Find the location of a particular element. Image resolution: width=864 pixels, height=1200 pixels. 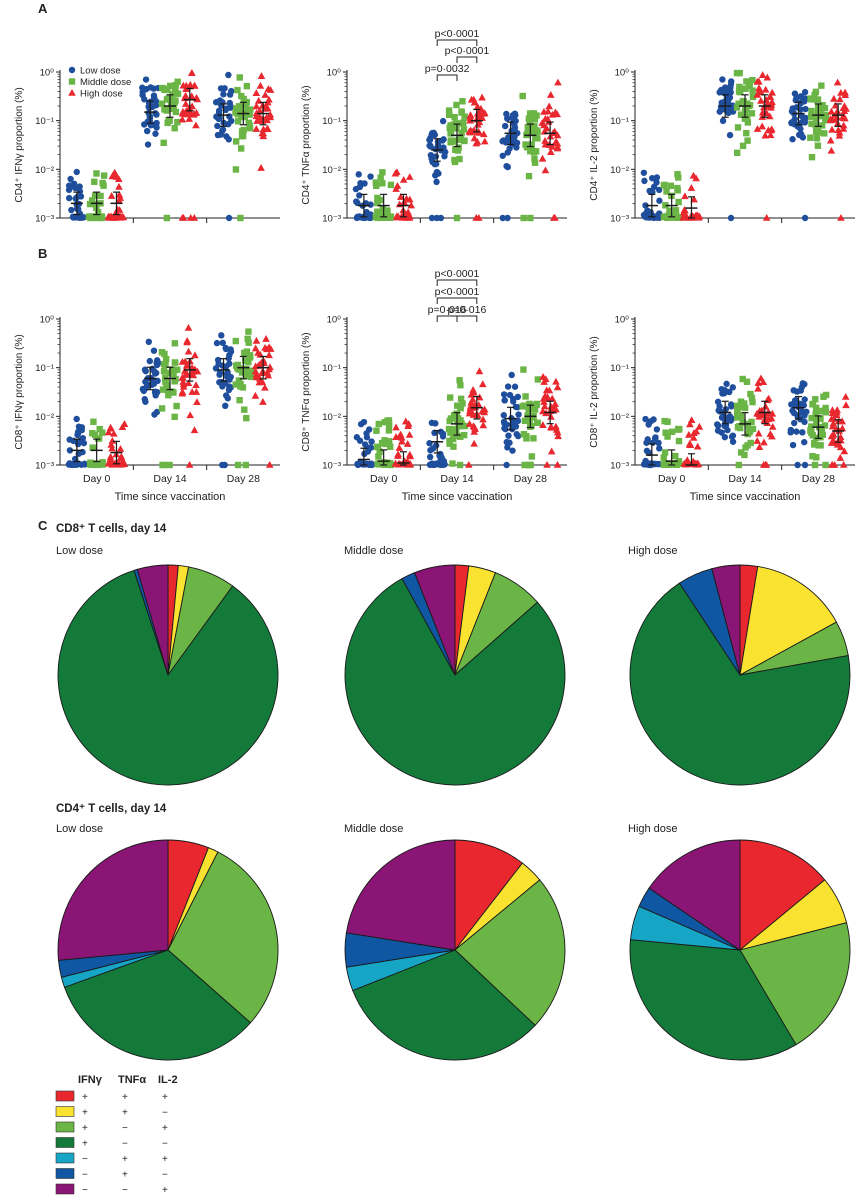

y-axis-title: CD8⁺ IL-2 proportion (%) is located at coordinates (594, 391).